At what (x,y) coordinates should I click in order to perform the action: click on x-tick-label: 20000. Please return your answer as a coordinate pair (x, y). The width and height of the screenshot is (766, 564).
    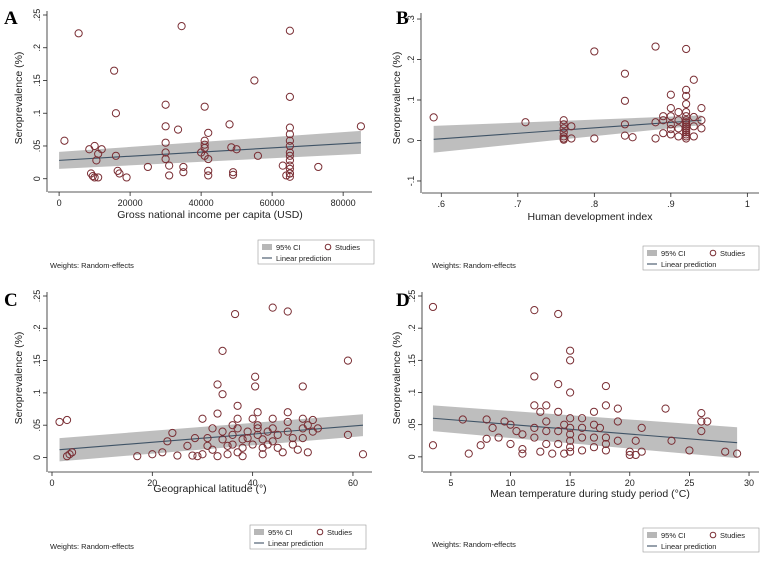
    Looking at the image, I should click on (130, 203).